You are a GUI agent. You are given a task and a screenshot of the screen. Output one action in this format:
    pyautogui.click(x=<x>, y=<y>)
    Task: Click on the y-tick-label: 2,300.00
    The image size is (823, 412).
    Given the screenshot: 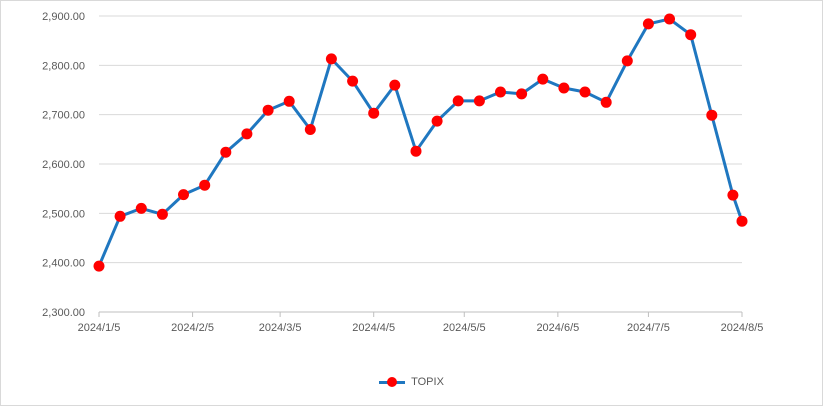 What is the action you would take?
    pyautogui.click(x=63, y=313)
    